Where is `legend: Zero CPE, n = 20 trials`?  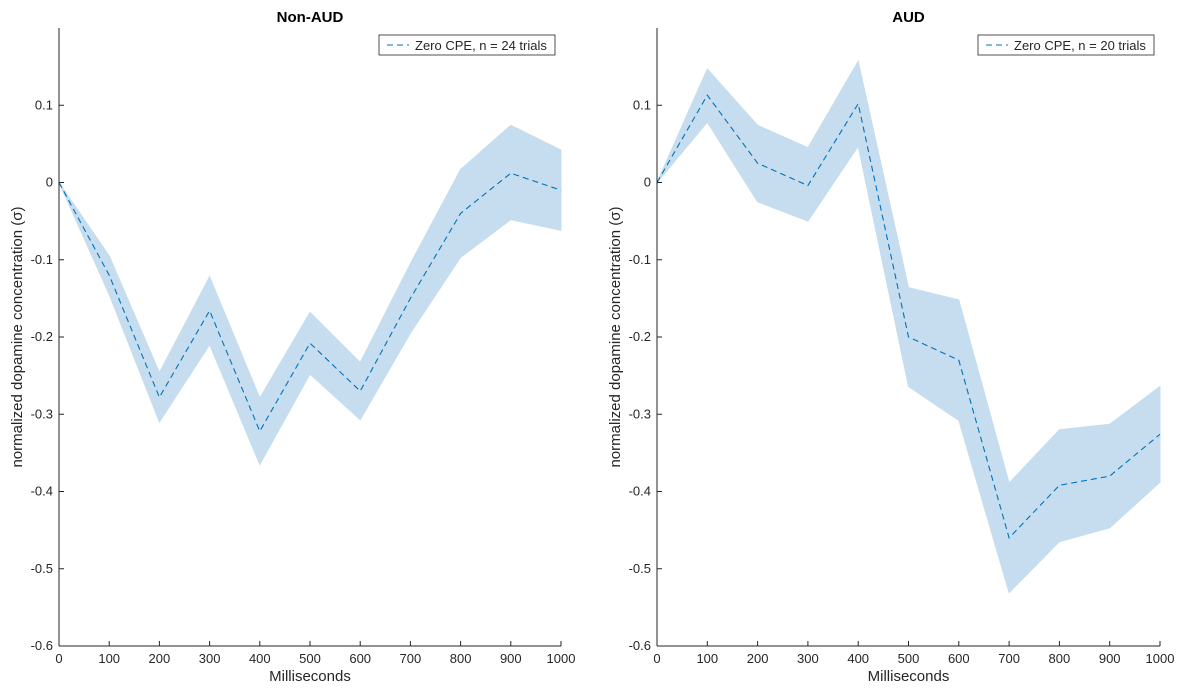 legend: Zero CPE, n = 20 trials is located at coordinates (1066, 45).